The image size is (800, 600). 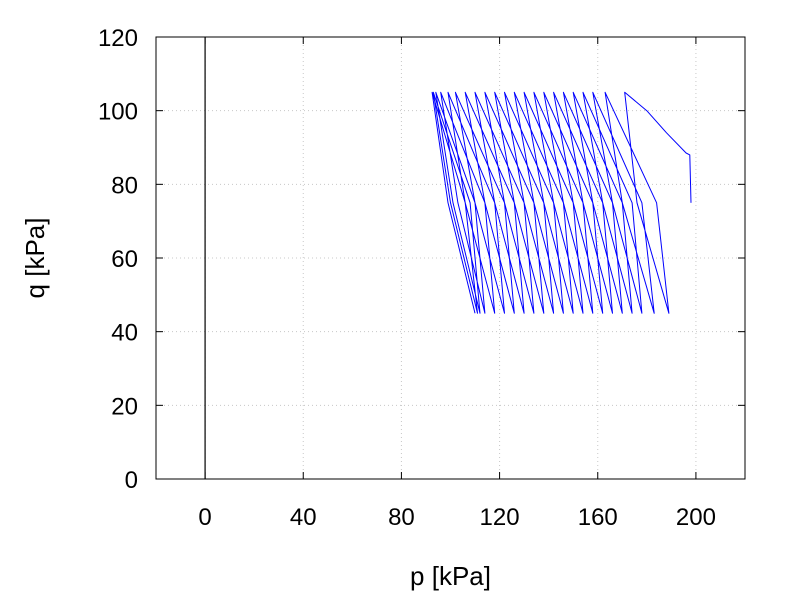 What do you see at coordinates (450, 576) in the screenshot?
I see `x-axis-label: p [kPa]` at bounding box center [450, 576].